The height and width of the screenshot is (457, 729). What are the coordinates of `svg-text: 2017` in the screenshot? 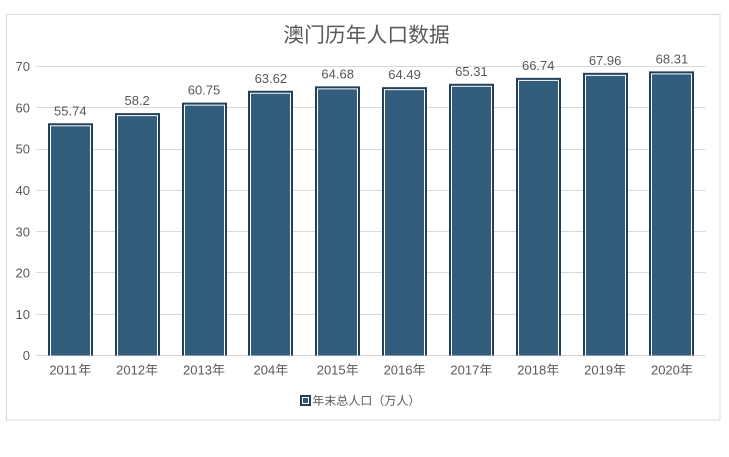 It's located at (464, 370).